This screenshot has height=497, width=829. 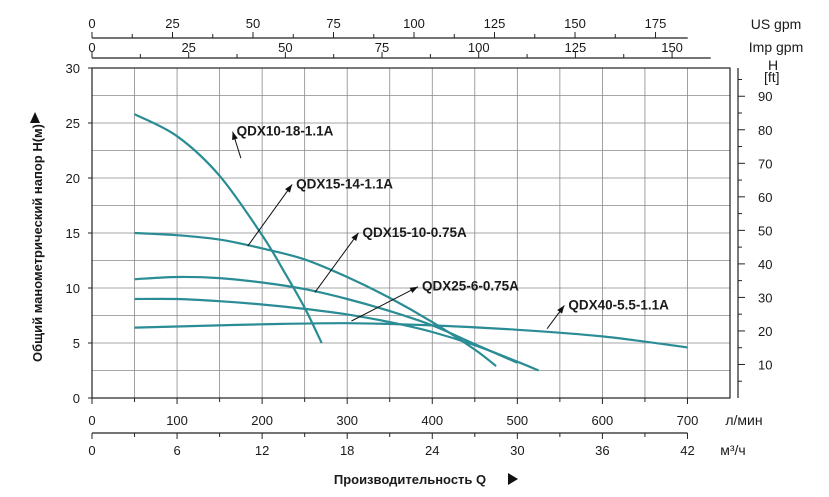 What do you see at coordinates (765, 96) in the screenshot?
I see `ft-tick-label: 90` at bounding box center [765, 96].